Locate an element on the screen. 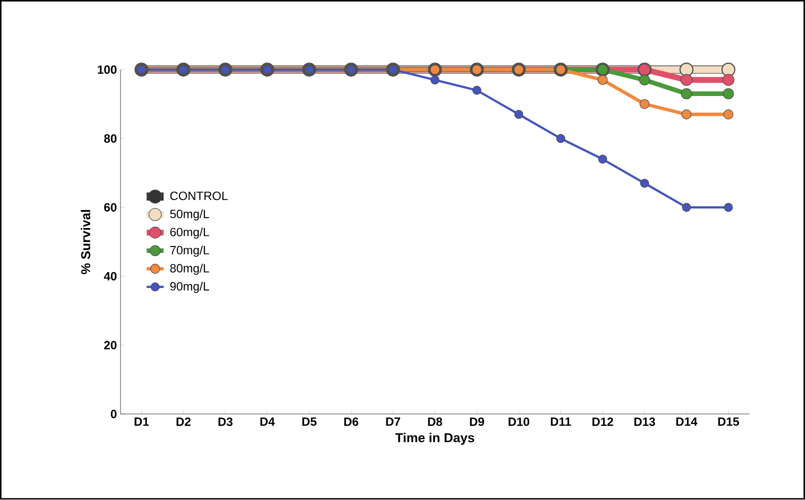 The image size is (805, 500). x-tick-label: D5 is located at coordinates (309, 422).